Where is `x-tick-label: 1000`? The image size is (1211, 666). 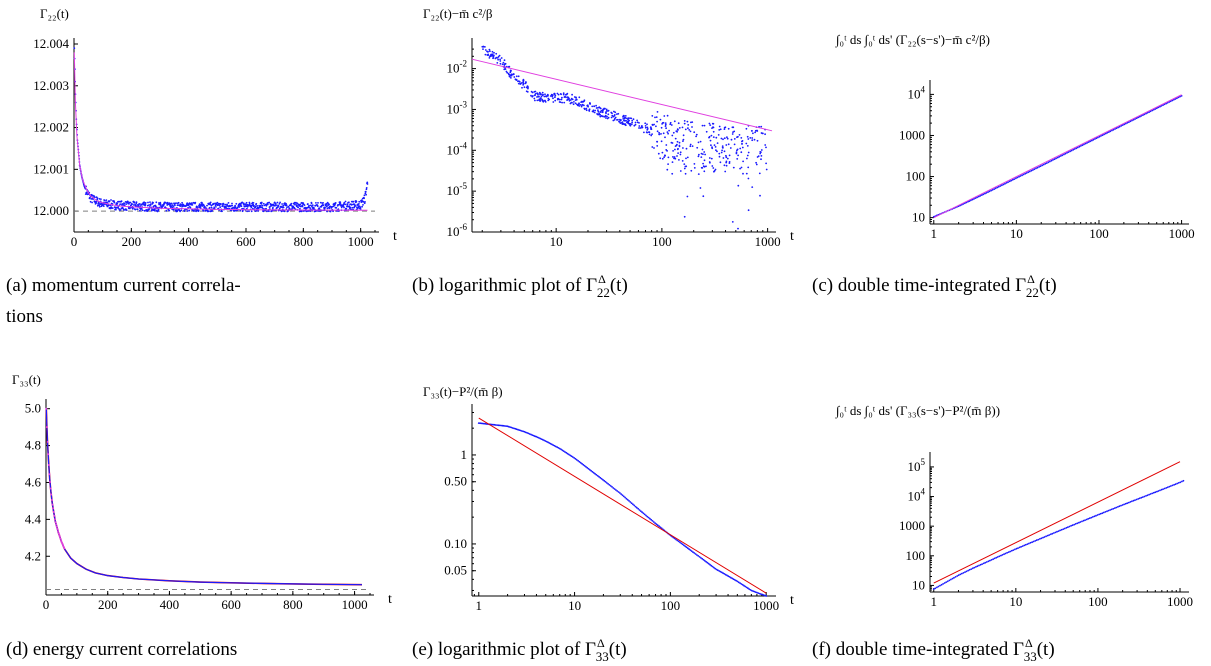
x-tick-label: 1000 is located at coordinates (768, 241).